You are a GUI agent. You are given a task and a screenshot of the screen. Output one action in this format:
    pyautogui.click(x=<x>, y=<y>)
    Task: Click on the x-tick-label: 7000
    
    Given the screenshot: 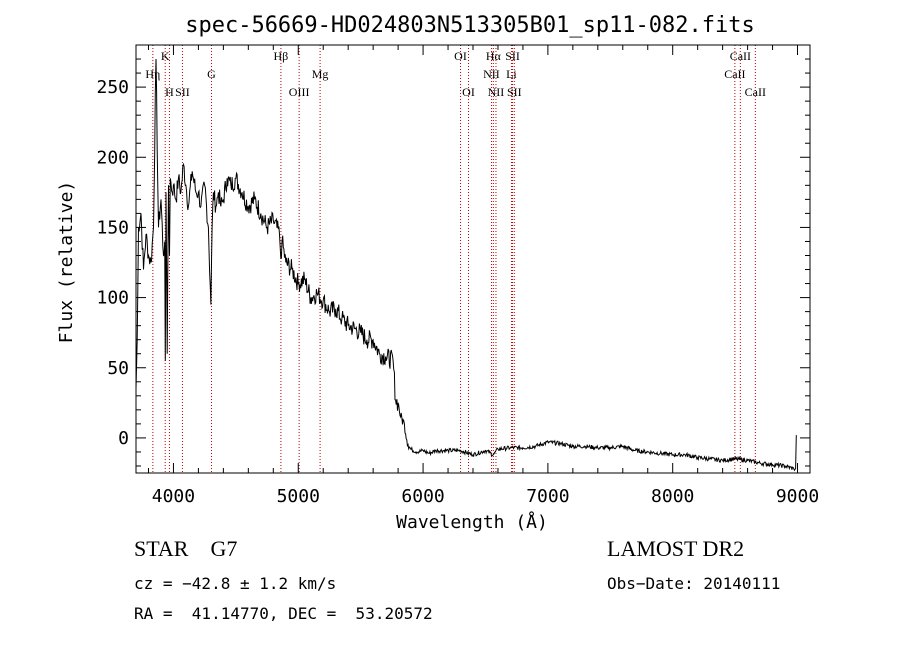 What is the action you would take?
    pyautogui.click(x=547, y=496)
    